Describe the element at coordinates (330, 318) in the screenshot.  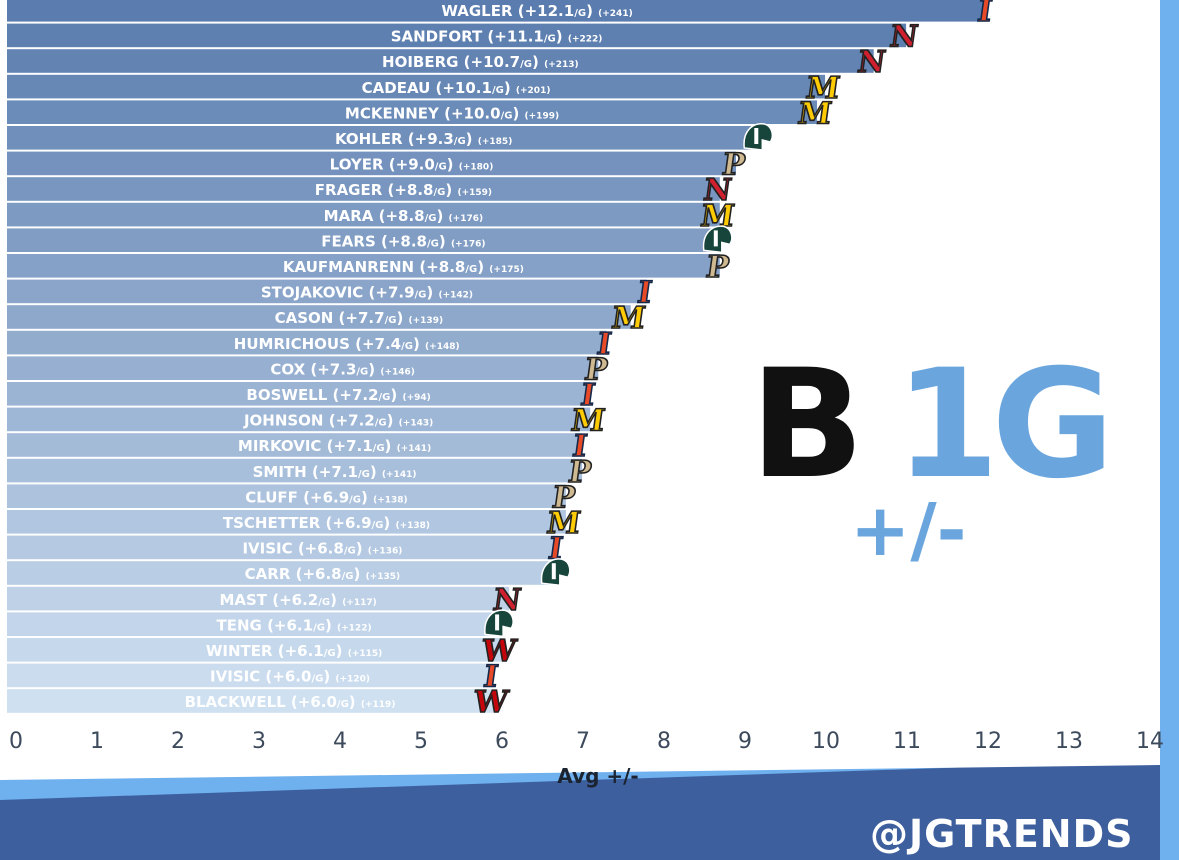
I see `player-name: CASON (+7.7` at that location.